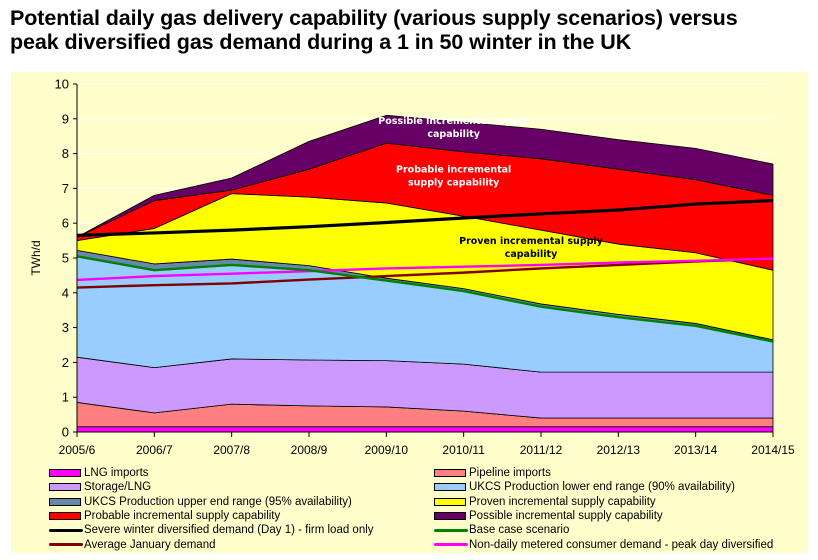 The image size is (818, 560). What do you see at coordinates (773, 450) in the screenshot?
I see `x-tick-label: 2014/15` at bounding box center [773, 450].